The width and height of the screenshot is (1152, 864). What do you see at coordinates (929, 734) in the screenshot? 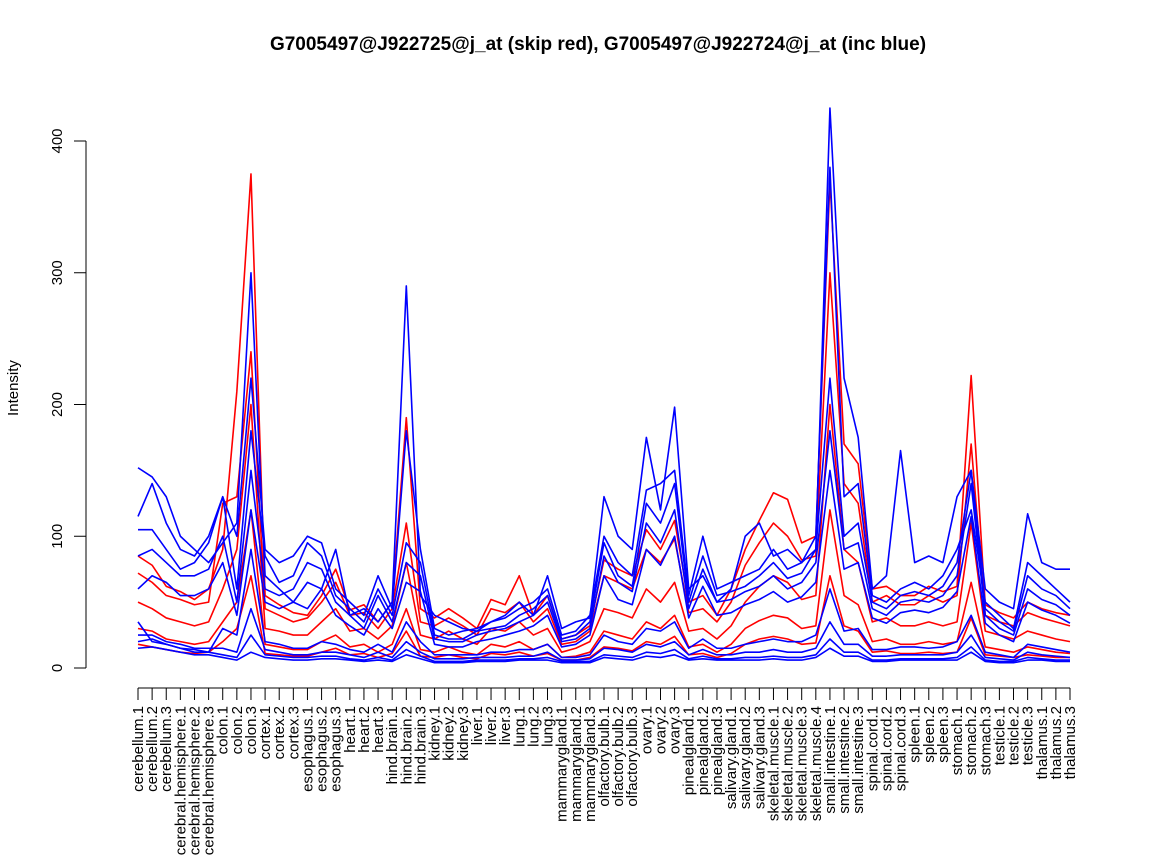
I see `x-tick-label: spleen.2` at bounding box center [929, 734].